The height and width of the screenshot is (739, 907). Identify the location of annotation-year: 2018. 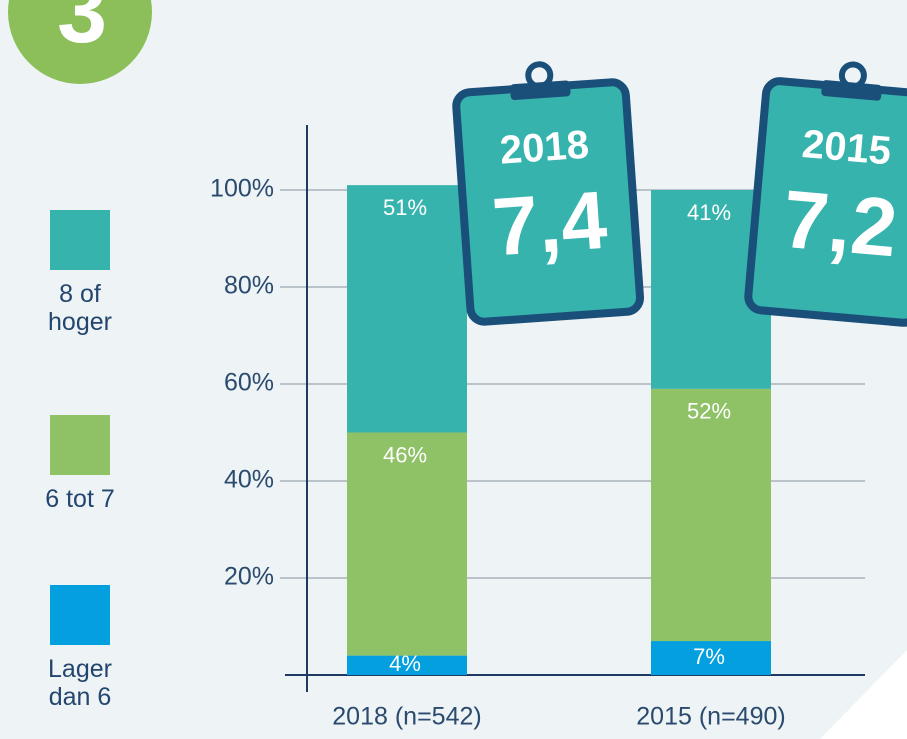
(544, 148).